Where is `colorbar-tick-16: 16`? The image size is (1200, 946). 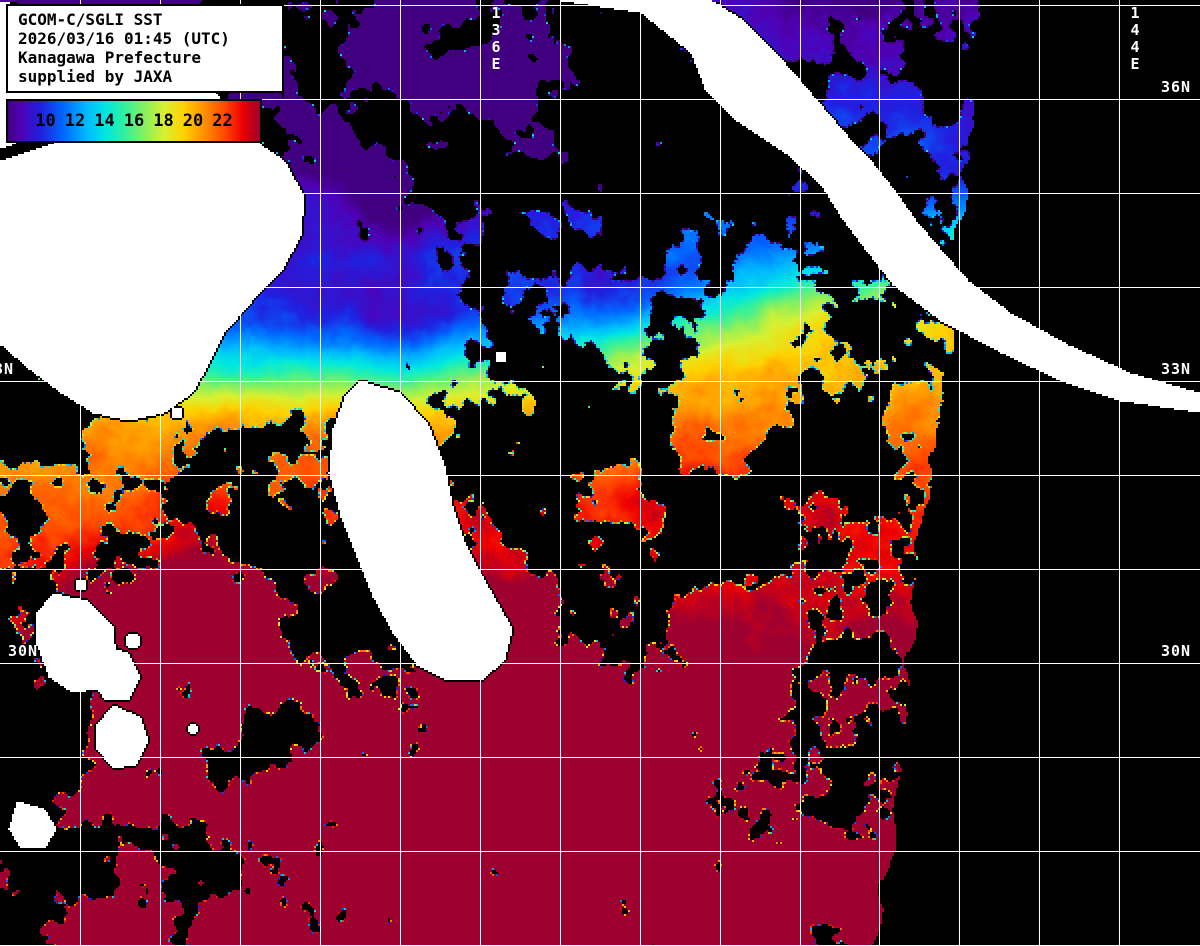
colorbar-tick-16: 16 is located at coordinates (134, 121).